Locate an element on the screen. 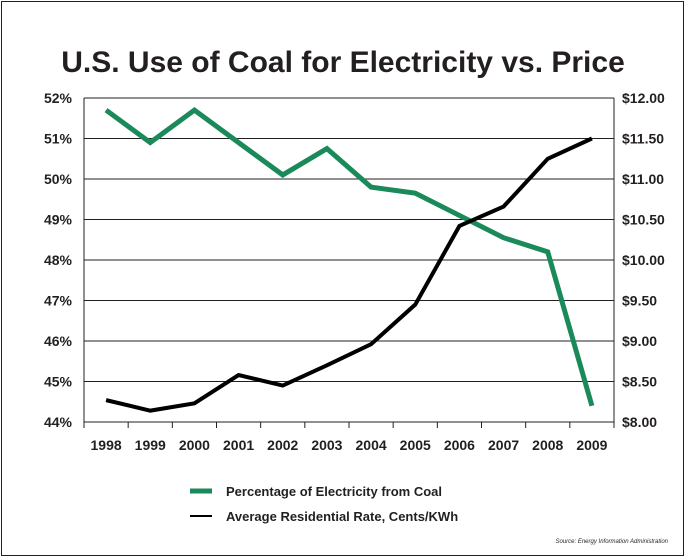  right-tick-label: $8.00 is located at coordinates (639, 422).